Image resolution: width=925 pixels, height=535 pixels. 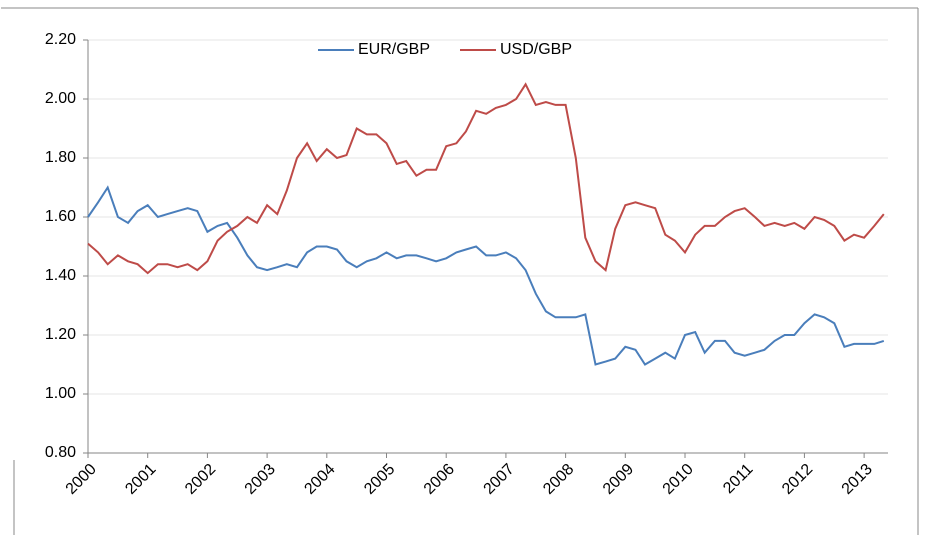 I want to click on x-tick-label: 2005, so click(x=379, y=479).